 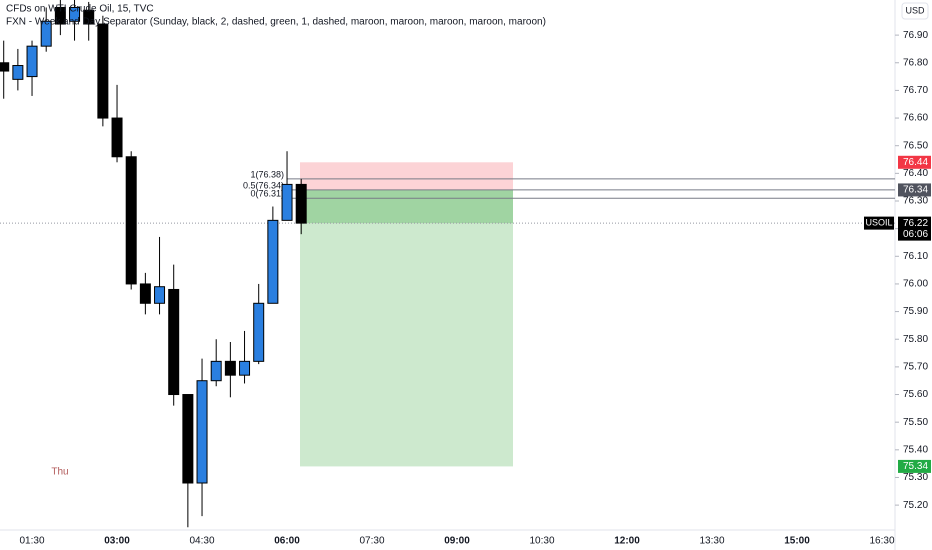 I want to click on currency-label: USD, so click(x=915, y=10).